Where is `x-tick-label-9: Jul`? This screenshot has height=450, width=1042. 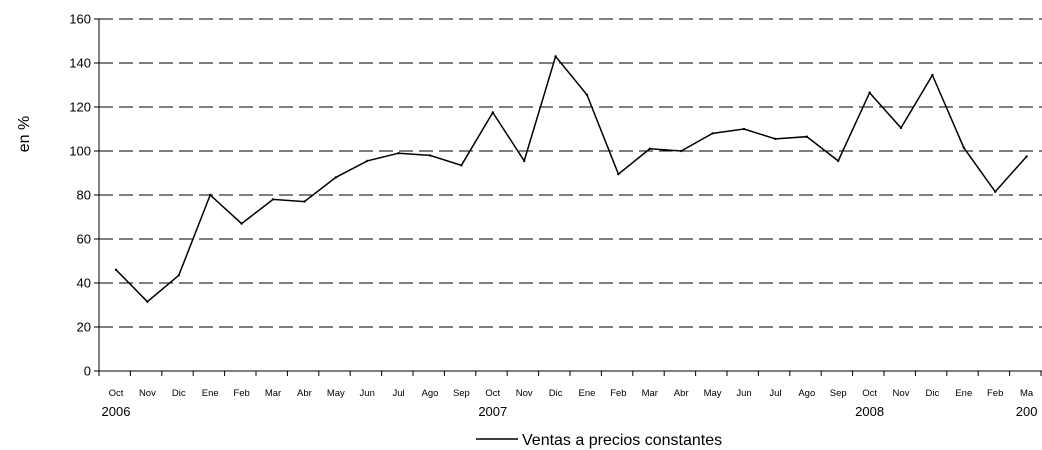
x-tick-label-9: Jul is located at coordinates (399, 393).